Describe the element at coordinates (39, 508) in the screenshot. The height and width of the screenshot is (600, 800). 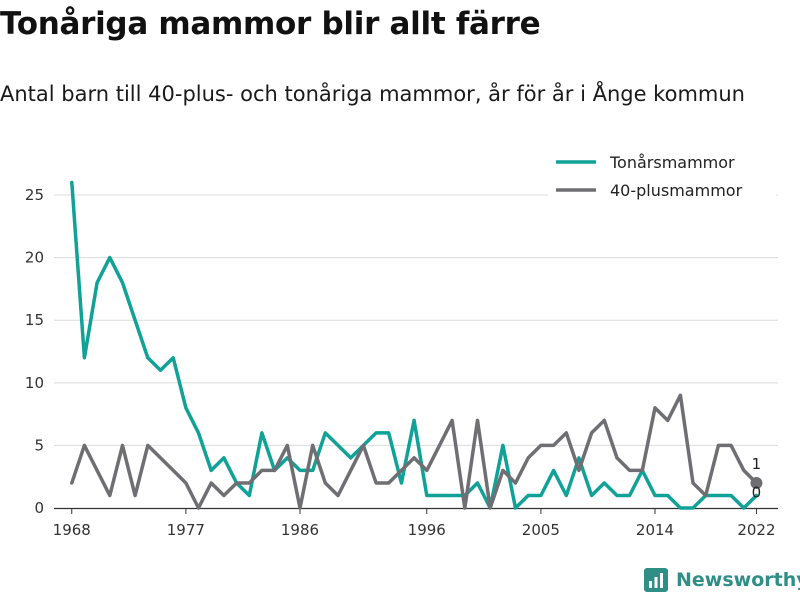
I see `y-tick-label: 0` at that location.